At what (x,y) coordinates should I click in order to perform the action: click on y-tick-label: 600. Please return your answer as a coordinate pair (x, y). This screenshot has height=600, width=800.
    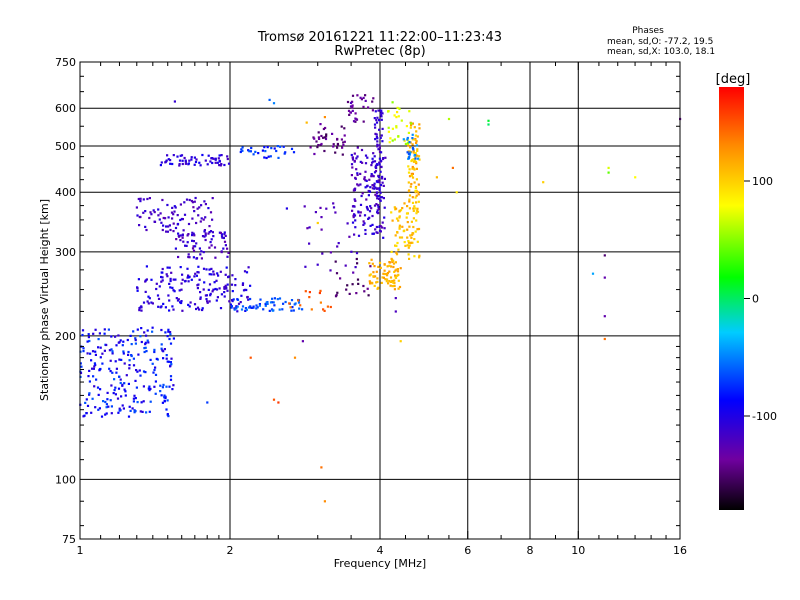
    Looking at the image, I should click on (65, 108).